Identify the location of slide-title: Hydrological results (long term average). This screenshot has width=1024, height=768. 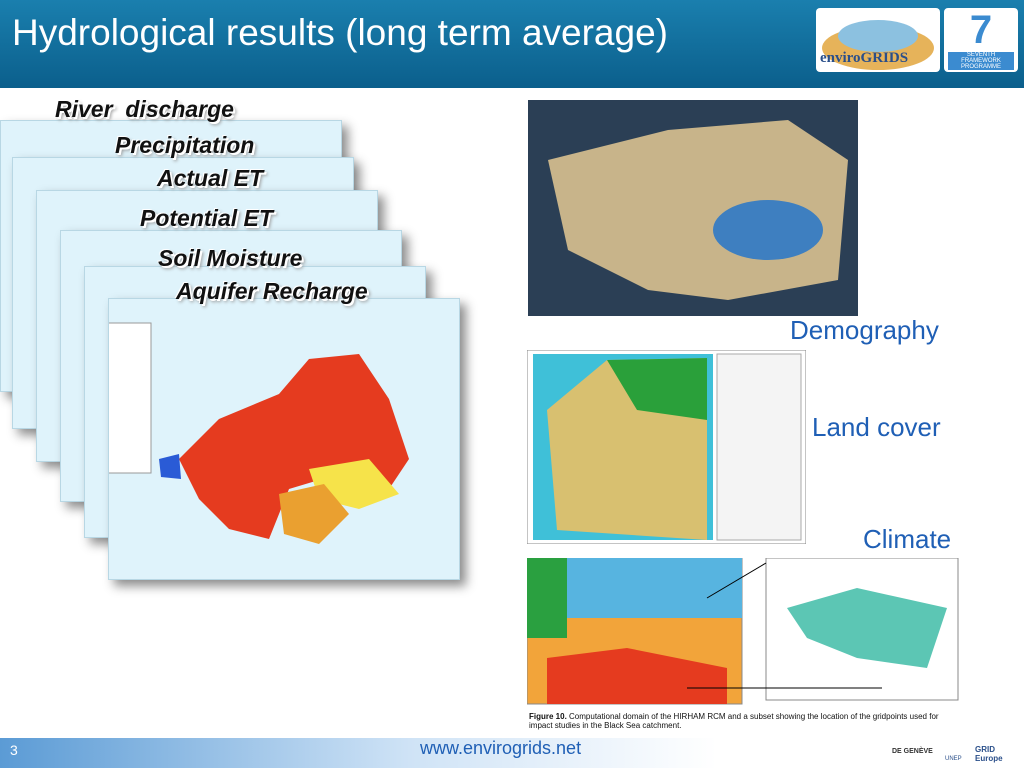
(340, 32).